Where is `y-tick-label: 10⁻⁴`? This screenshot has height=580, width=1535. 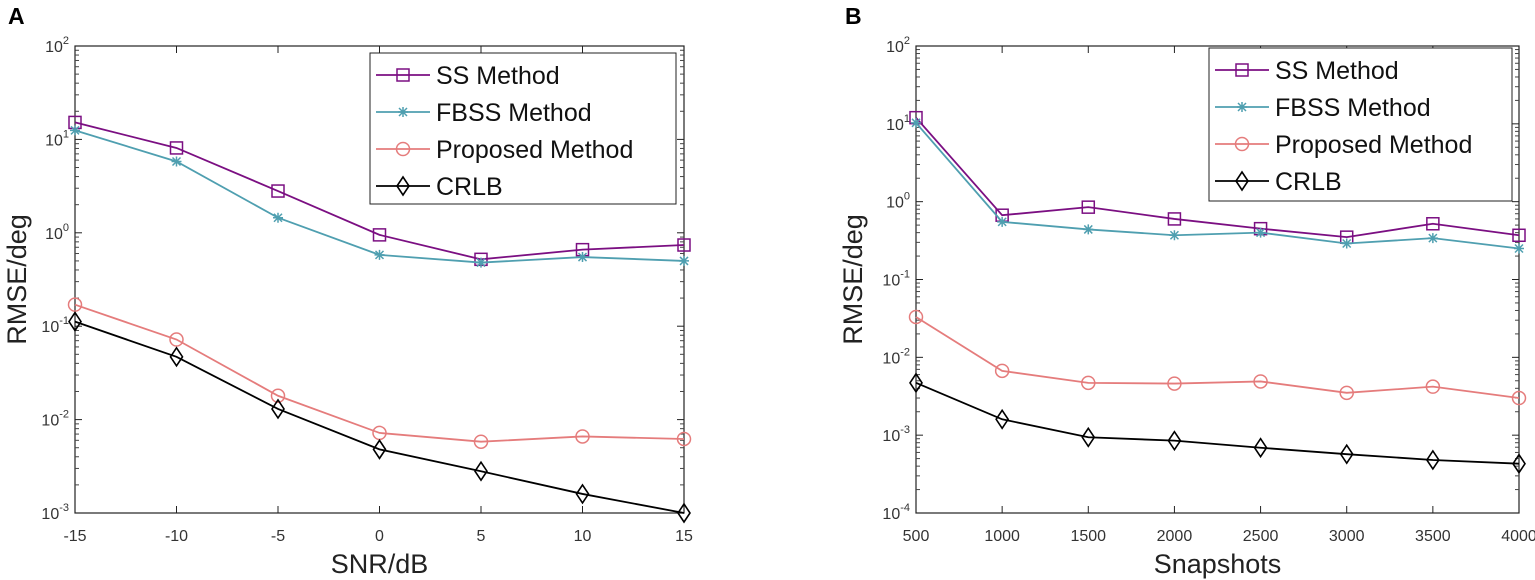 y-tick-label: 10⁻⁴ is located at coordinates (896, 512).